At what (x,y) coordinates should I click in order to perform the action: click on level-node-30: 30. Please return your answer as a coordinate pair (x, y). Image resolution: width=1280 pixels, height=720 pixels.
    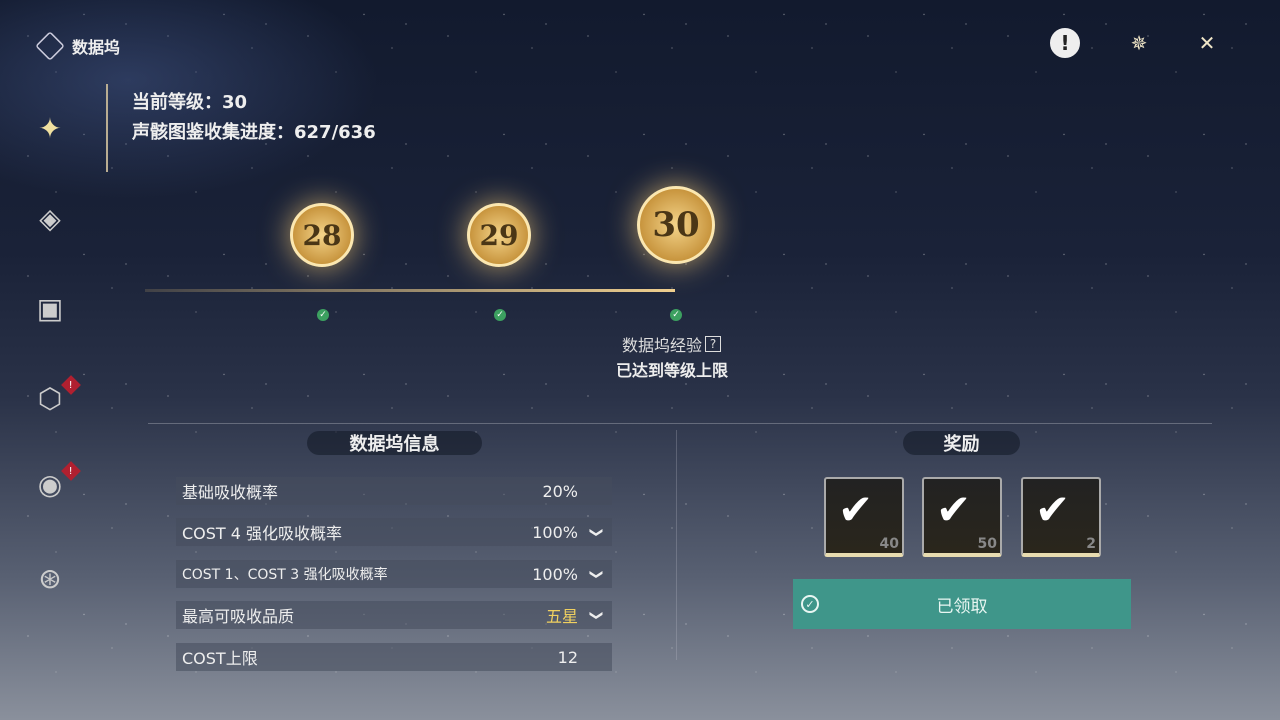
    Looking at the image, I should click on (676, 225).